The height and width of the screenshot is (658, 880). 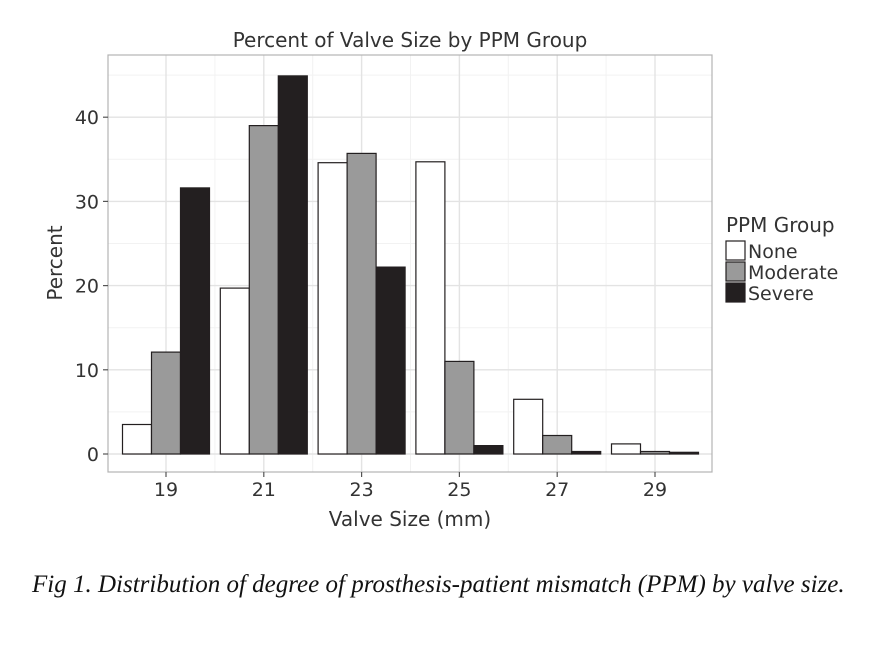 I want to click on x-tick-label: 19, so click(x=166, y=490).